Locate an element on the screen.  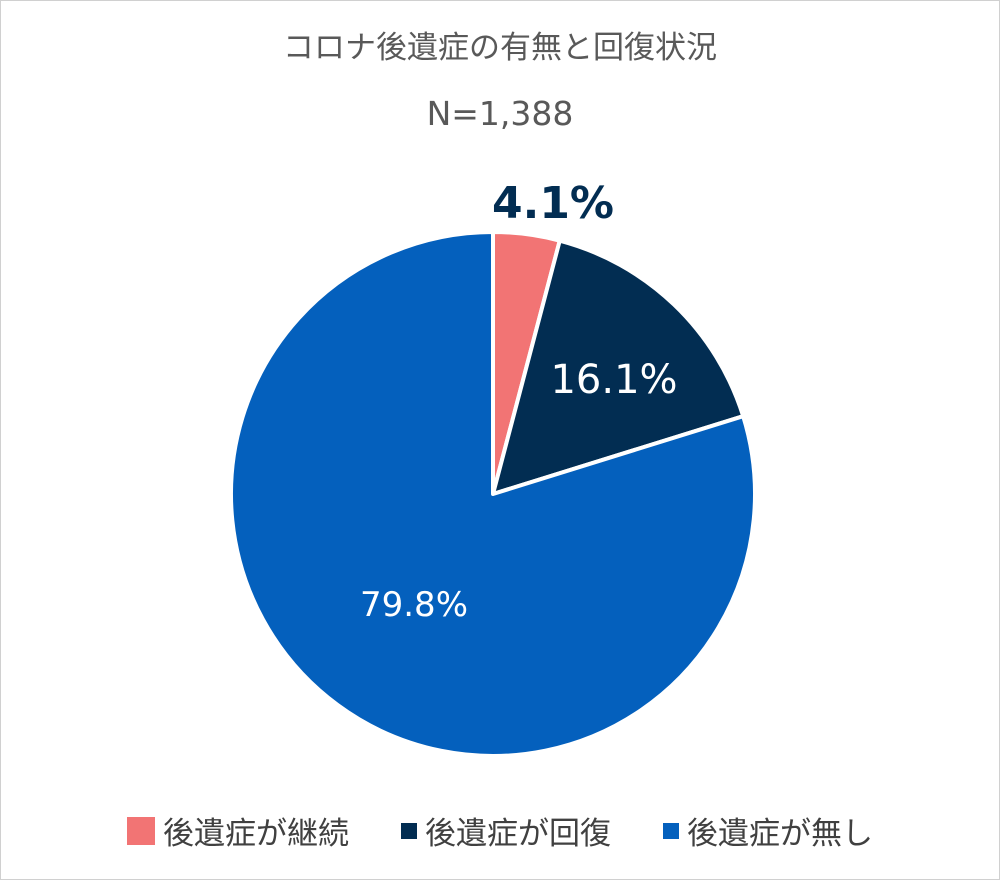
legend-item-none: 後遺症が無し is located at coordinates (768, 830).